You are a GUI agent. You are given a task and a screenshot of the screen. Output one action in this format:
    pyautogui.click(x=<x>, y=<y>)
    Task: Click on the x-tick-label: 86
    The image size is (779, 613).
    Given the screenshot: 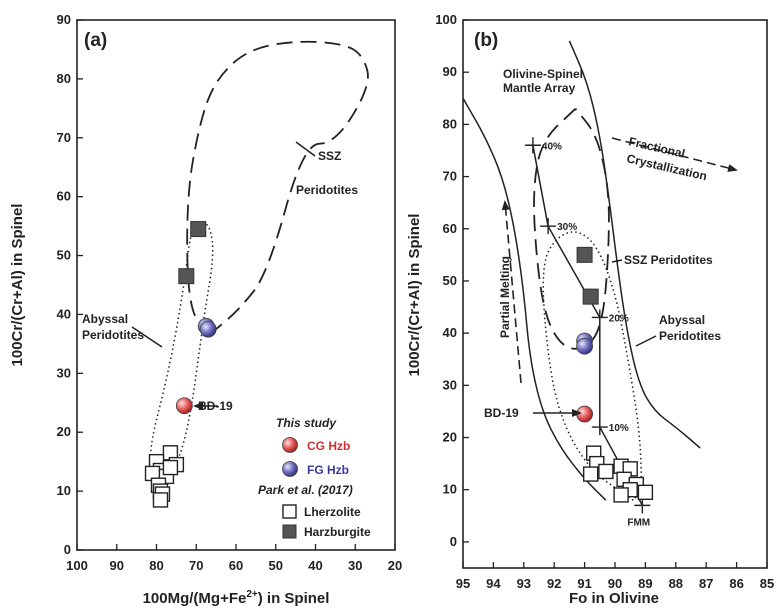 What is the action you would take?
    pyautogui.click(x=736, y=583)
    